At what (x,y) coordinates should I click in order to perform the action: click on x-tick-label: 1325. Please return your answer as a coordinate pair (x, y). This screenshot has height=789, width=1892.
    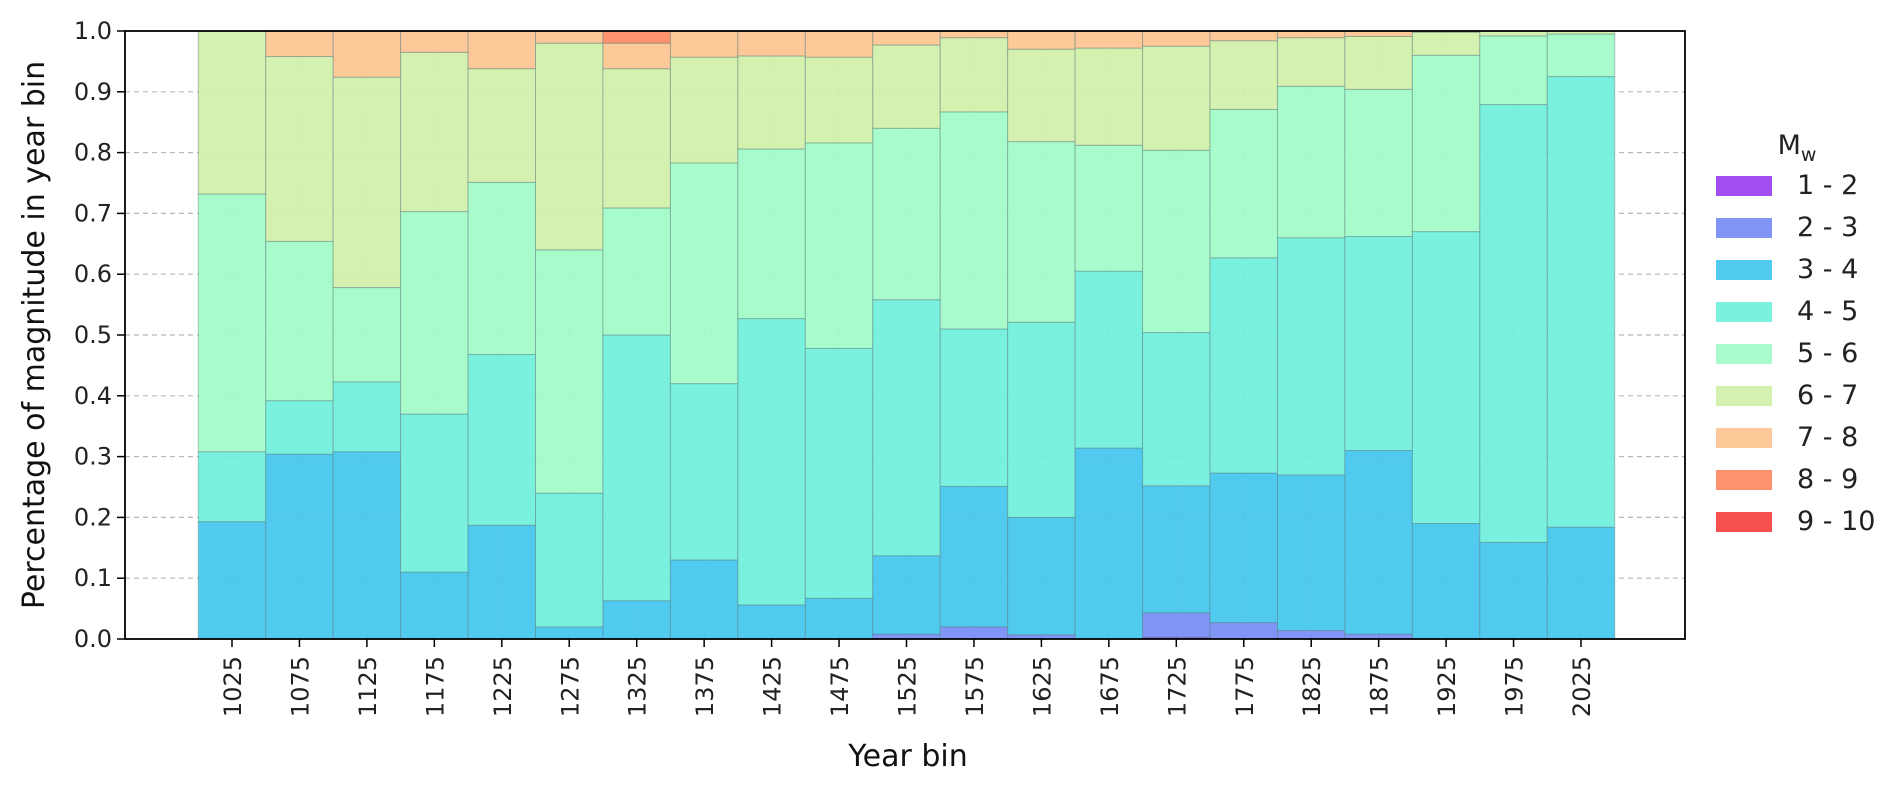
    Looking at the image, I should click on (638, 686).